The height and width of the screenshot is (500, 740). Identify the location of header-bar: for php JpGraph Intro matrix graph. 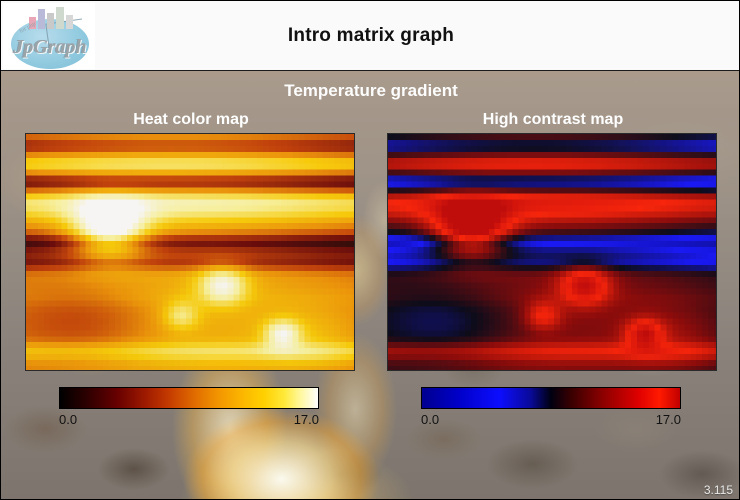
(370, 36).